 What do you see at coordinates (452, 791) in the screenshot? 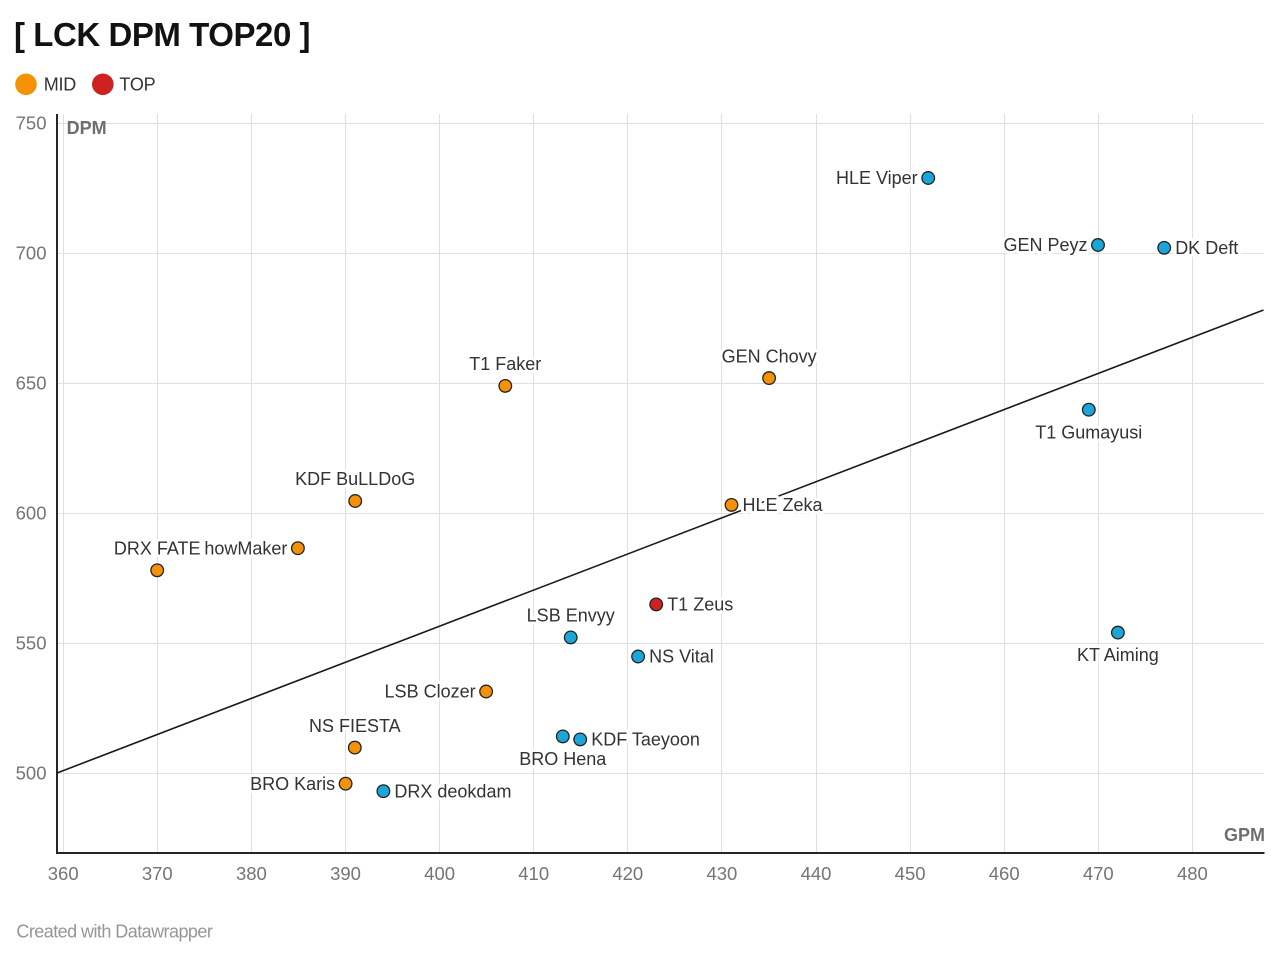
I see `svg-text: DRX deokdam` at bounding box center [452, 791].